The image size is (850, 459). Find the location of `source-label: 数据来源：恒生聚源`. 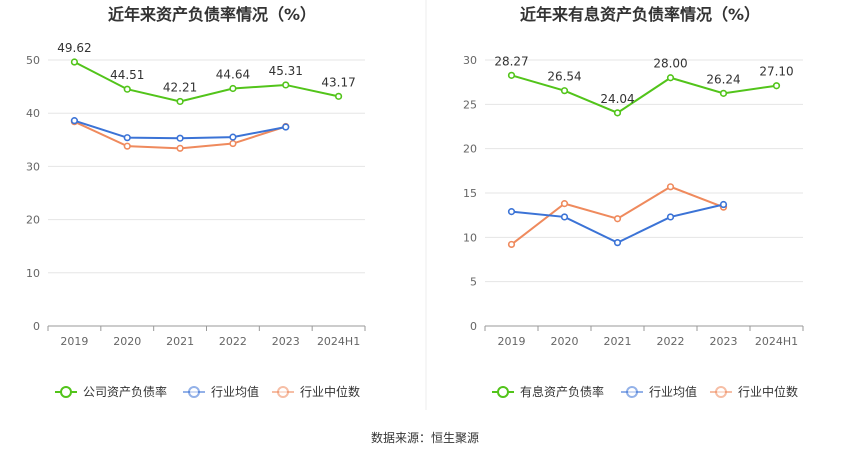

source-label: 数据来源：恒生聚源 is located at coordinates (425, 437).